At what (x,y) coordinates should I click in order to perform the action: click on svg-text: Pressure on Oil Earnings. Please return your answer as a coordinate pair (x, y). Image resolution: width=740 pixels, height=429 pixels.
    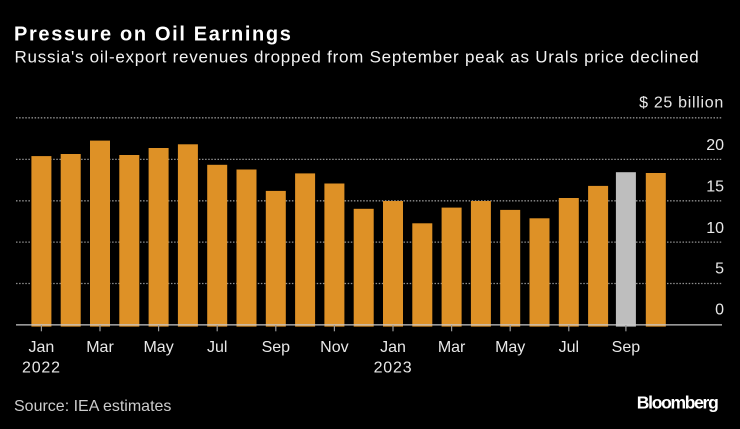
    Looking at the image, I should click on (153, 35).